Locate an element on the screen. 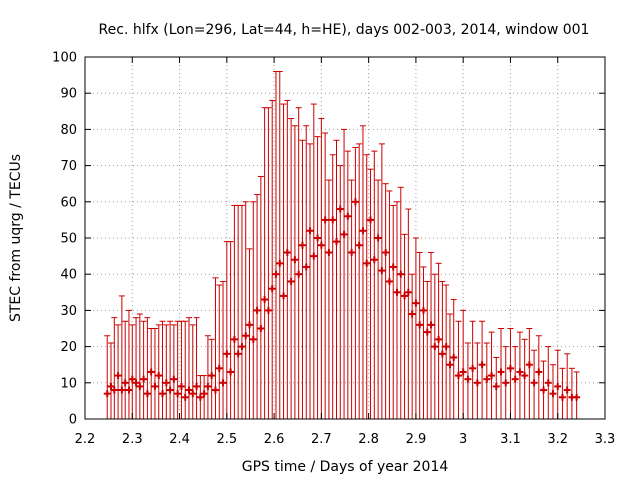 The width and height of the screenshot is (640, 480). y-tick-label: 80 is located at coordinates (68, 130).